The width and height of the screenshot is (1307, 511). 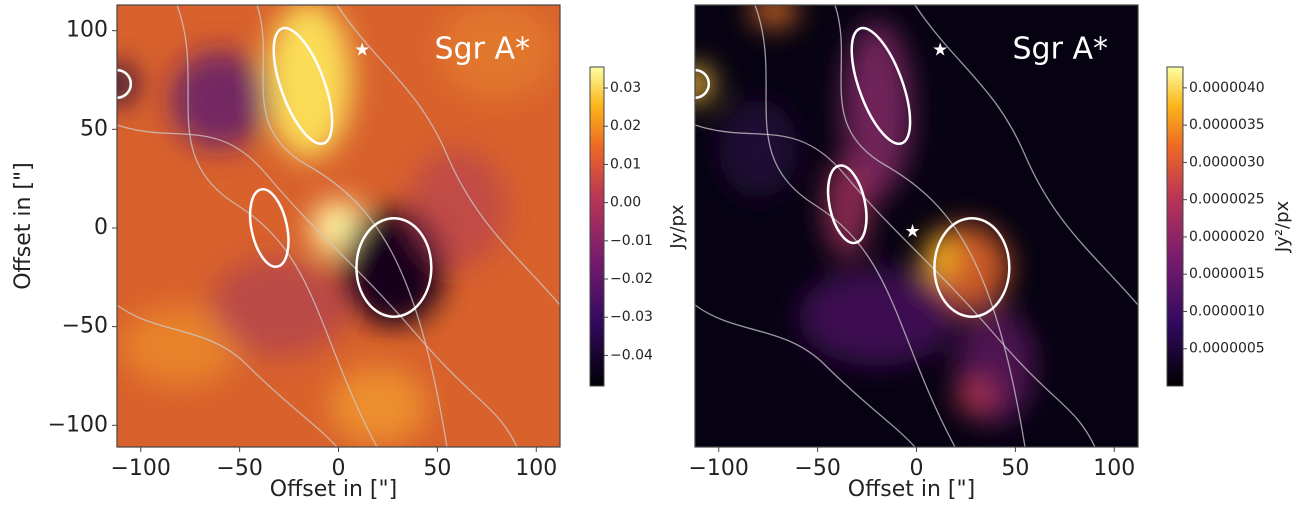 I want to click on y-tick-label: 0, so click(x=101, y=227).